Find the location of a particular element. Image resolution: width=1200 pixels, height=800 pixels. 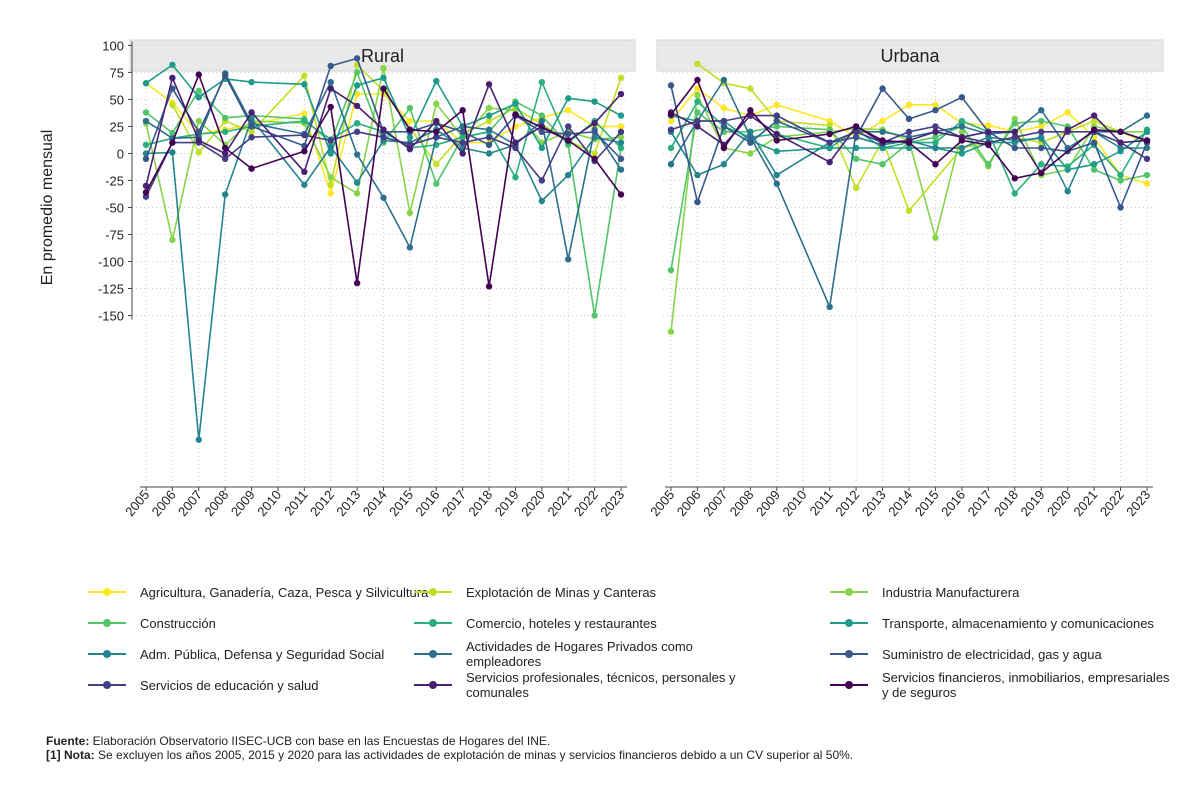

x-tick-label: 2016 is located at coordinates (953, 503).